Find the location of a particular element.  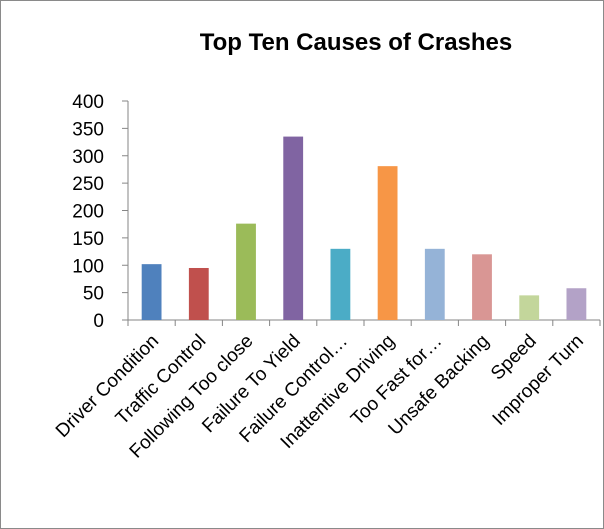

y-tick-label: 50 is located at coordinates (93, 294).